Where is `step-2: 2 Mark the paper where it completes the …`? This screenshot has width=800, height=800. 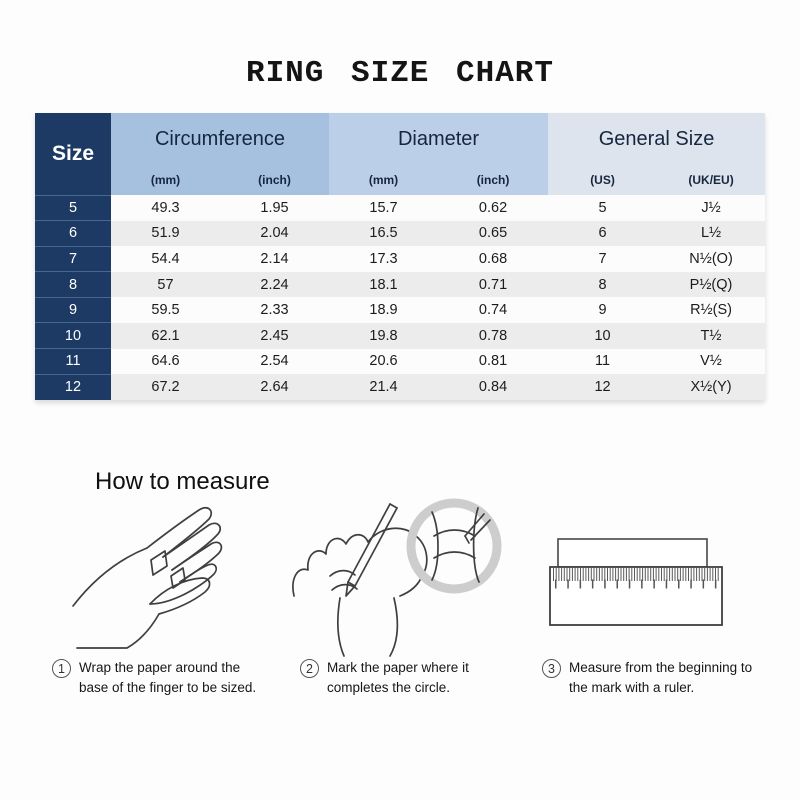 step-2: 2 Mark the paper where it completes the … is located at coordinates (384, 677).